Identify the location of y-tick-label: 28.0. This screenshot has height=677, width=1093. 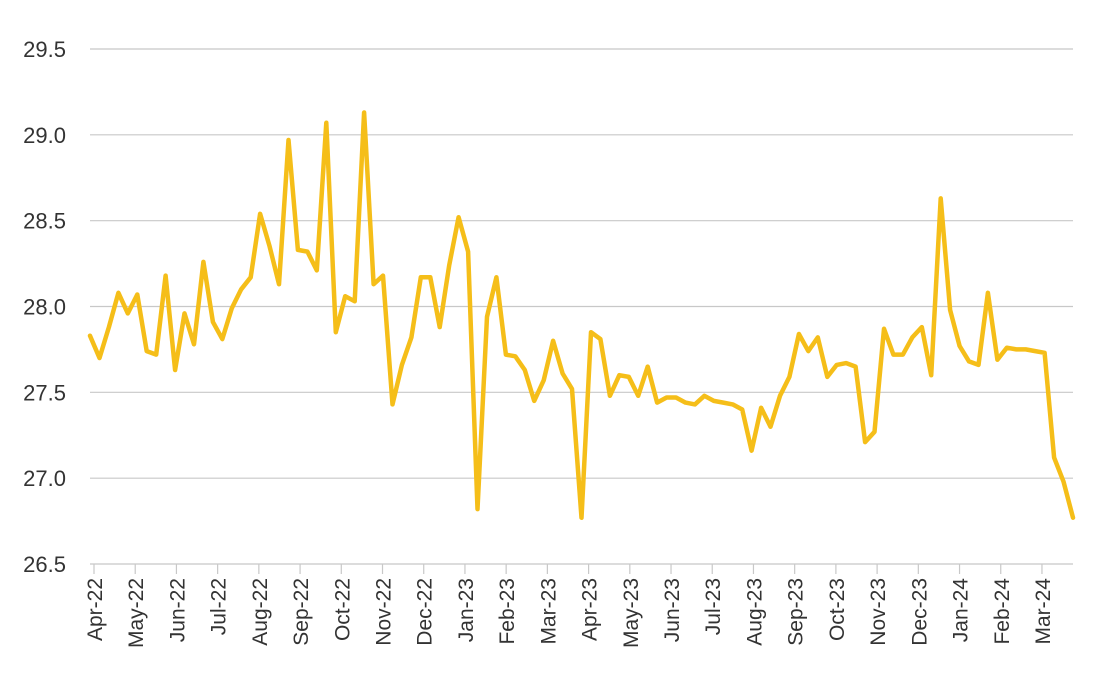
(44, 307).